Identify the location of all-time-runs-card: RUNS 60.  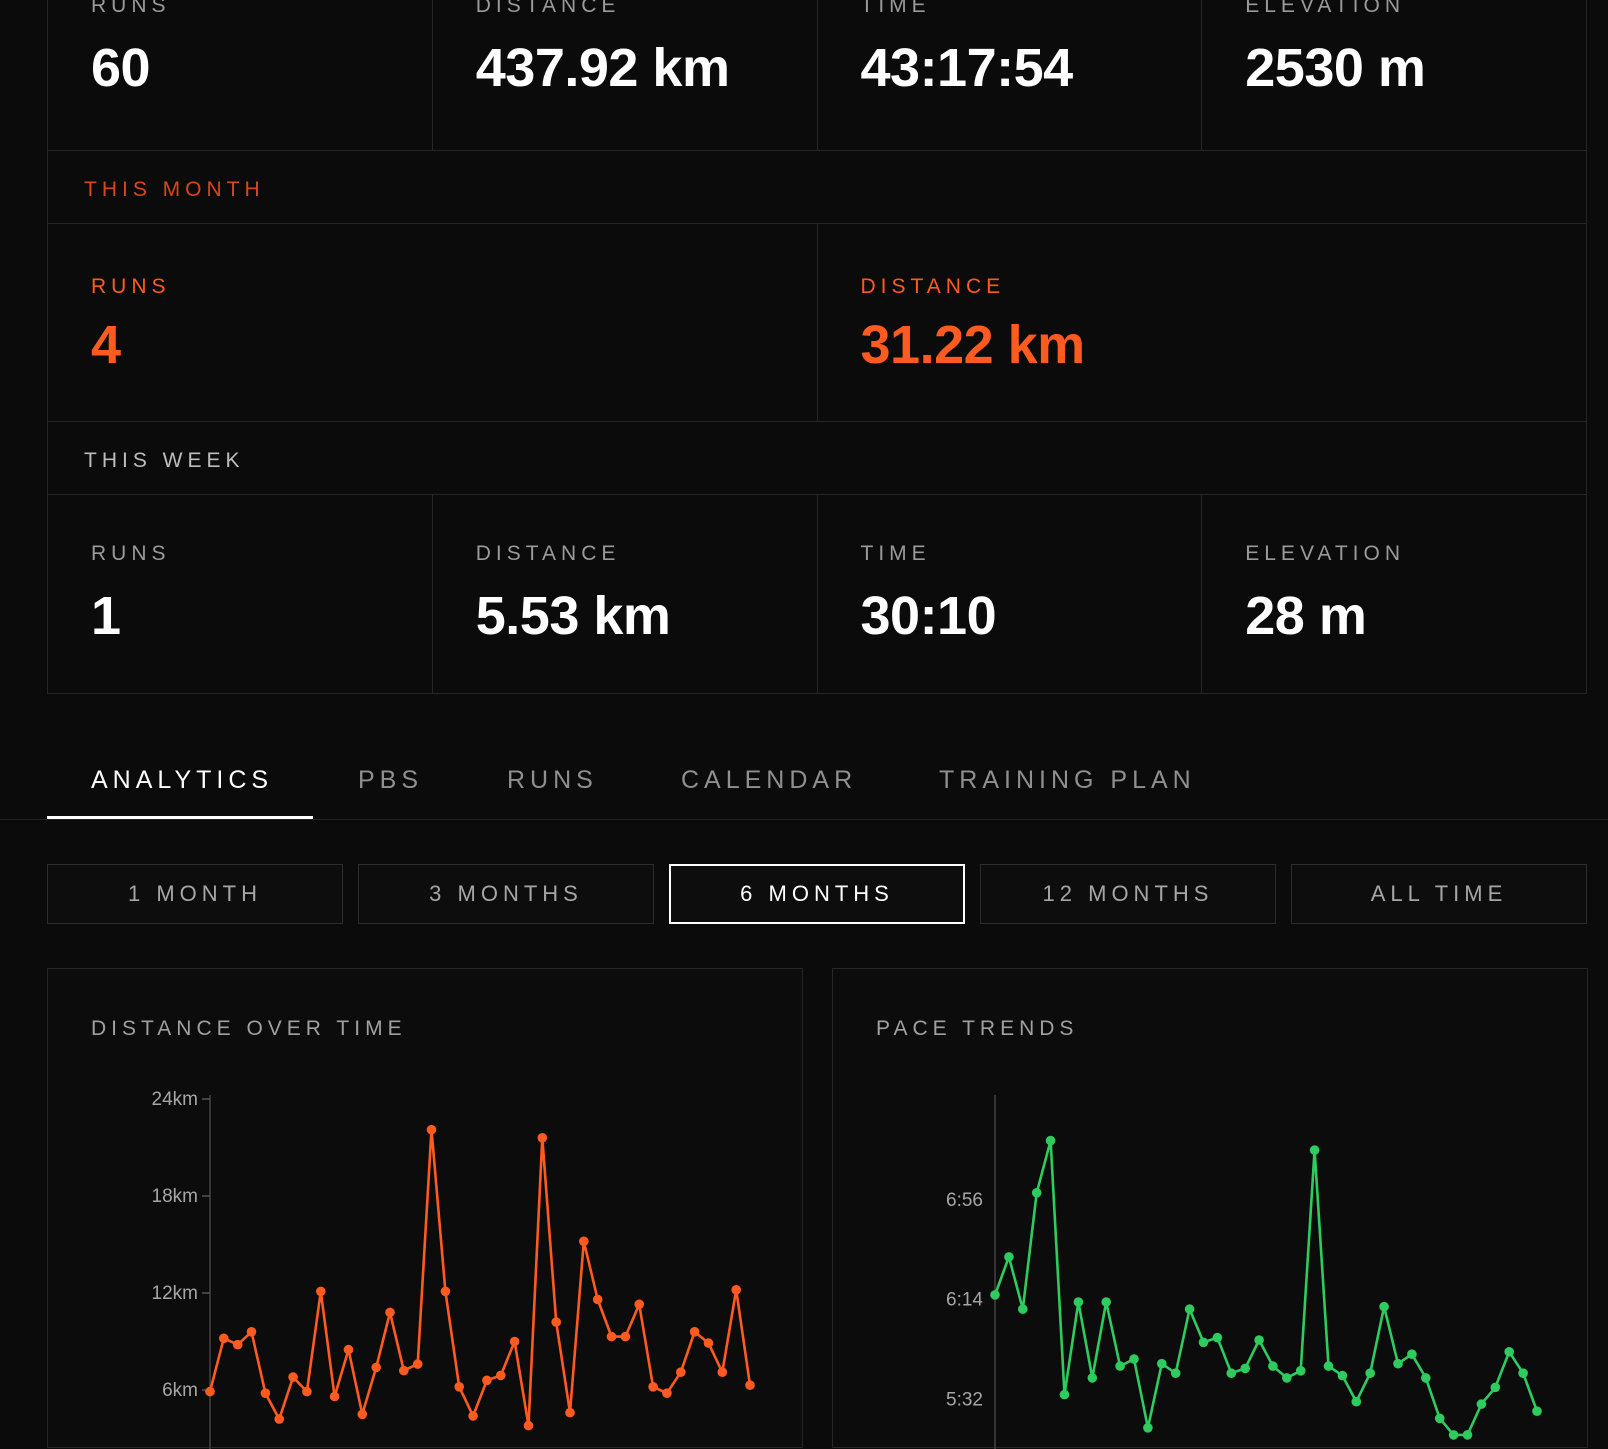
(240, 75).